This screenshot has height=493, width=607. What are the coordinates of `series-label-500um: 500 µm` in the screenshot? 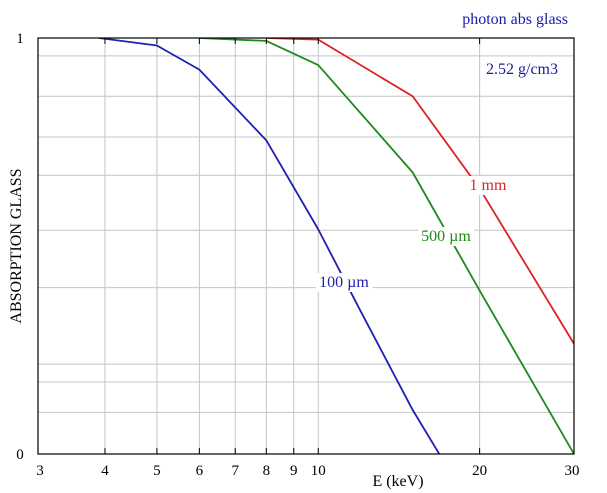 It's located at (446, 236).